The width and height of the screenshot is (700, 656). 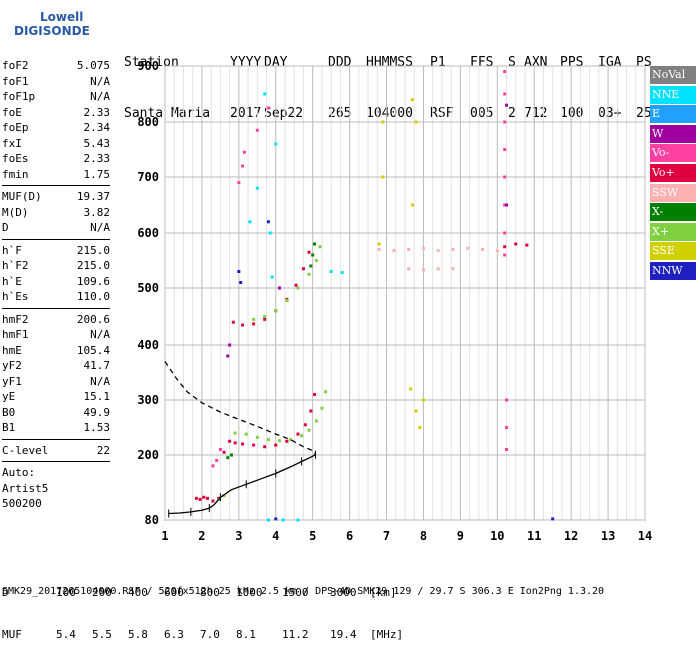 I want to click on legend-item-vo-: Vo-, so click(x=673, y=153).